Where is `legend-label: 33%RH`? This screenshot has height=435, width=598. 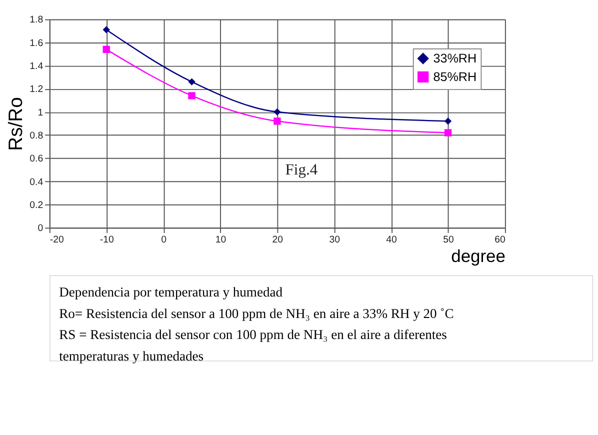 legend-label: 33%RH is located at coordinates (455, 58).